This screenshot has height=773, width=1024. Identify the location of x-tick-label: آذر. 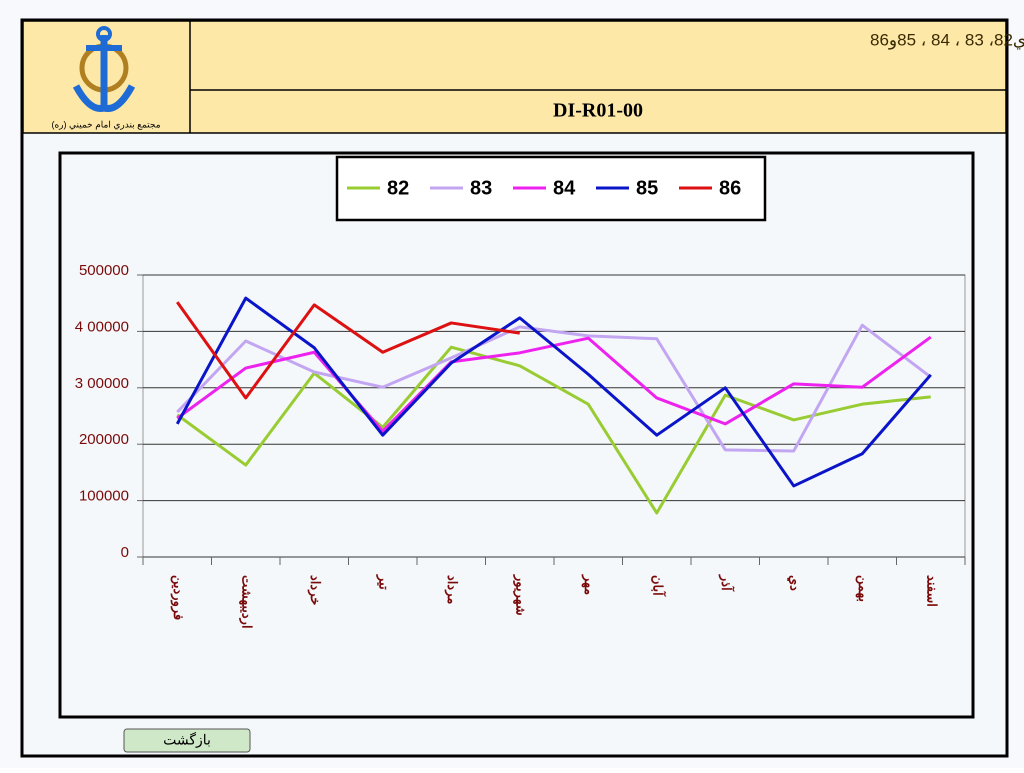
(726, 583).